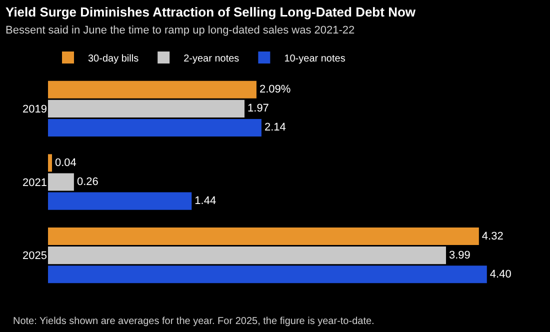 This screenshot has width=550, height=332. What do you see at coordinates (34, 256) in the screenshot?
I see `y-tick-label: 2025` at bounding box center [34, 256].